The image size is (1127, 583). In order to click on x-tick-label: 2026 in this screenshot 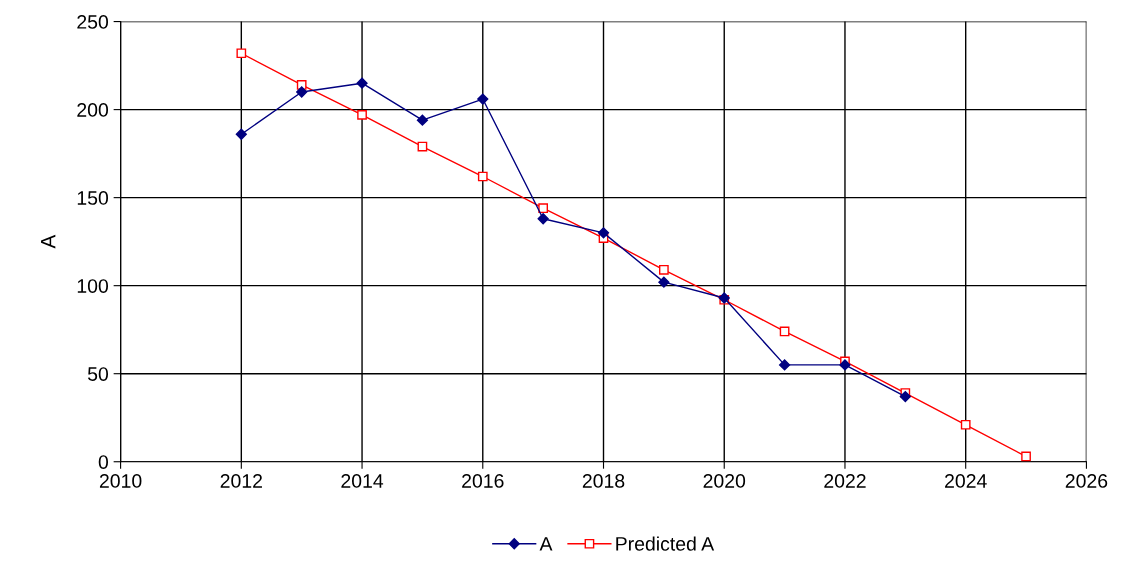, I will do `click(1086, 481)`.